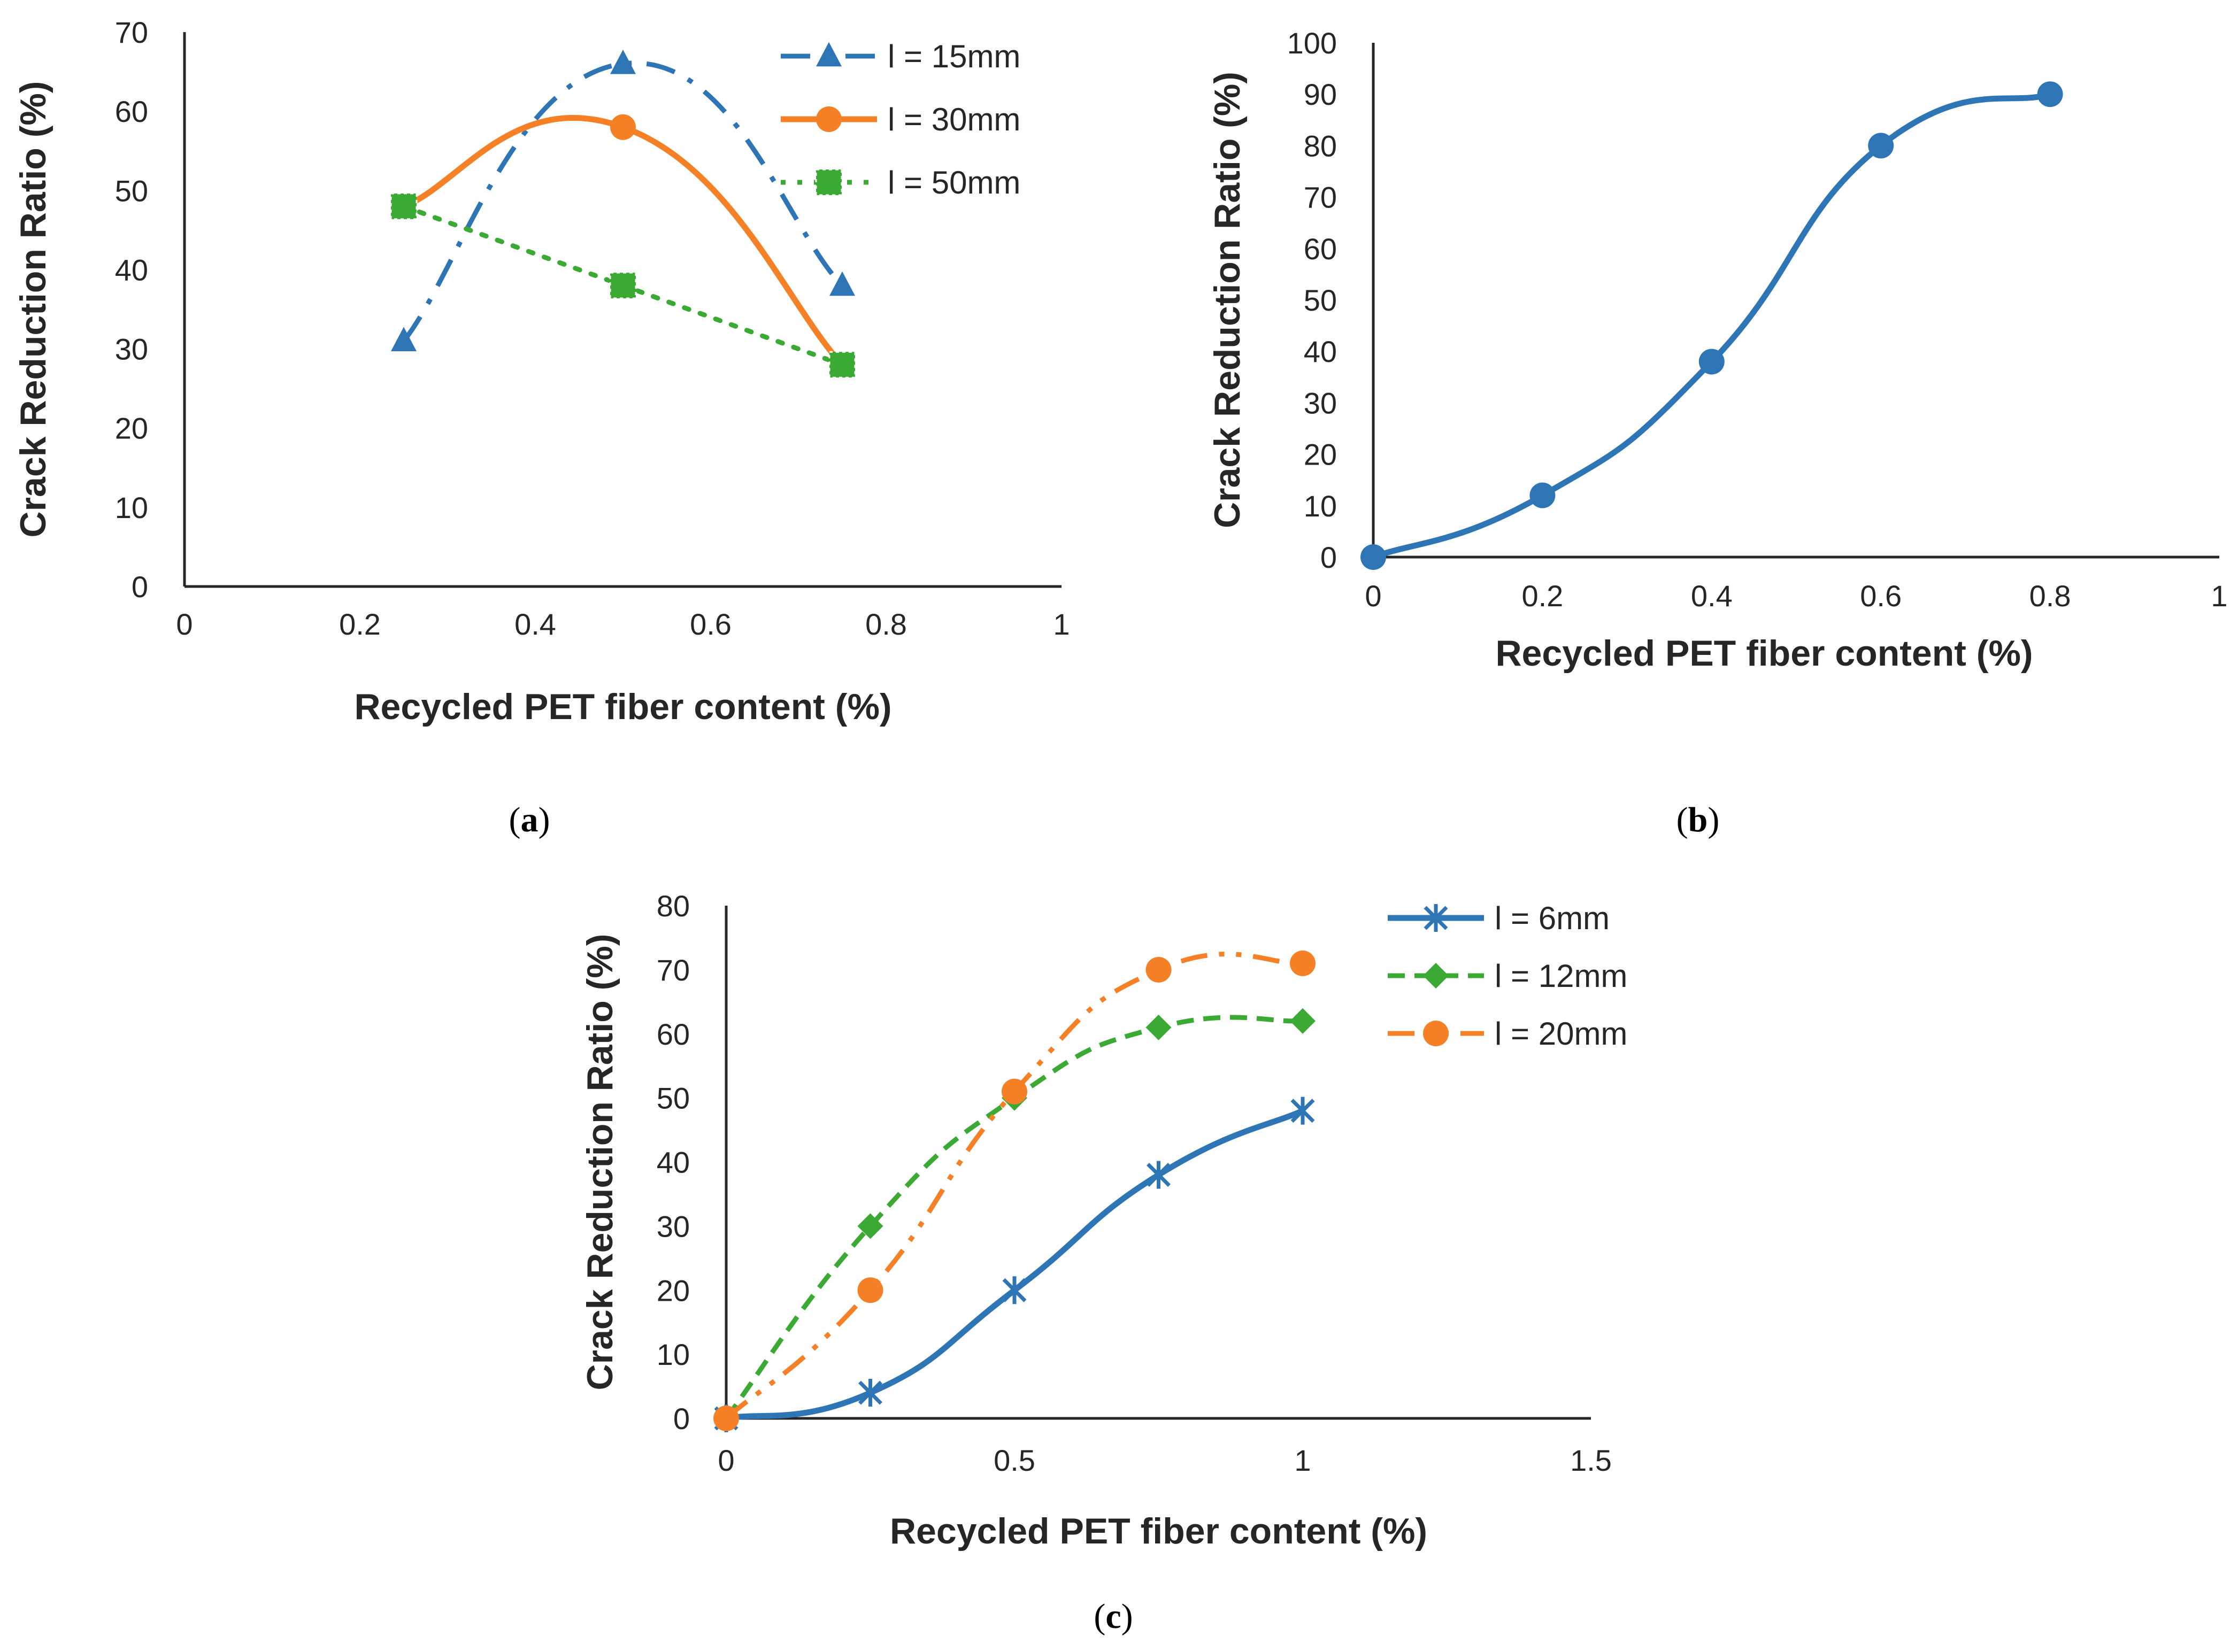 The image size is (2238, 1652). Describe the element at coordinates (954, 56) in the screenshot. I see `legend-label: l = 15mm` at that location.